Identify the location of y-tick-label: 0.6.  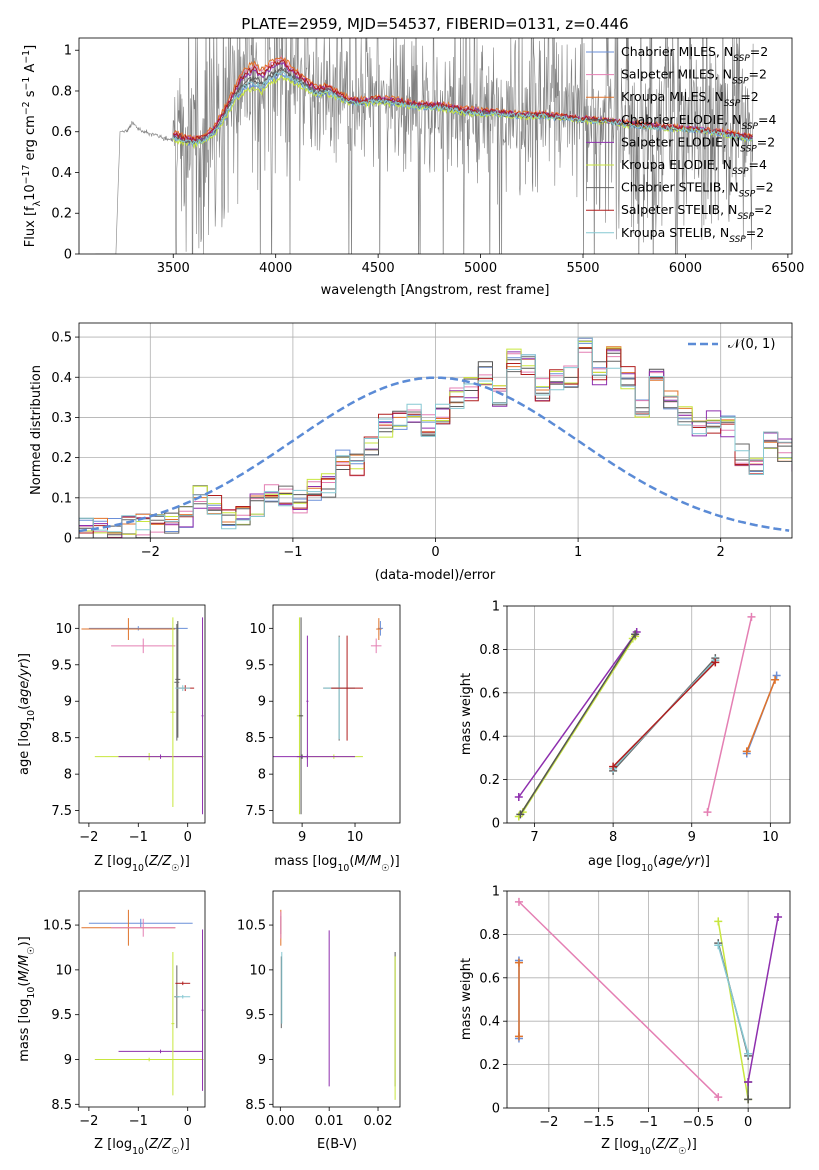
(489, 693).